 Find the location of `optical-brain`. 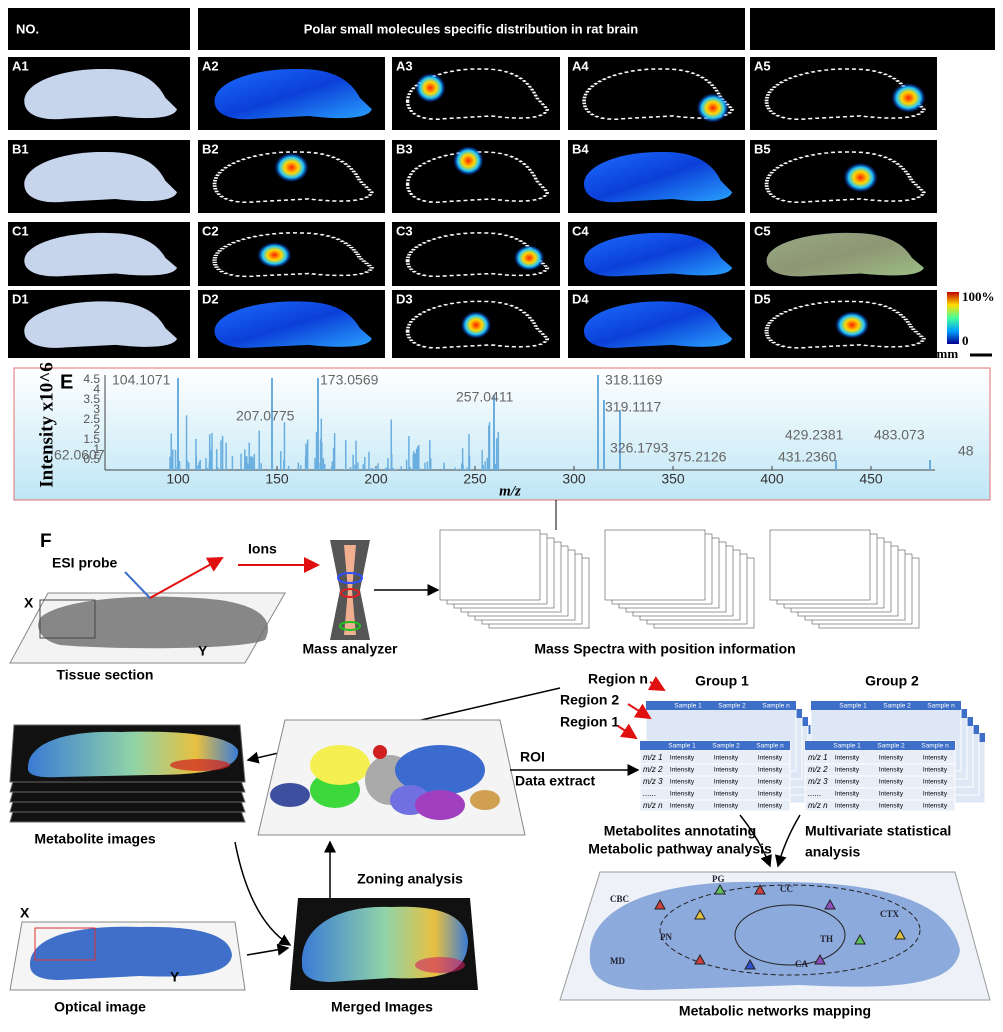

optical-brain is located at coordinates (131, 953).